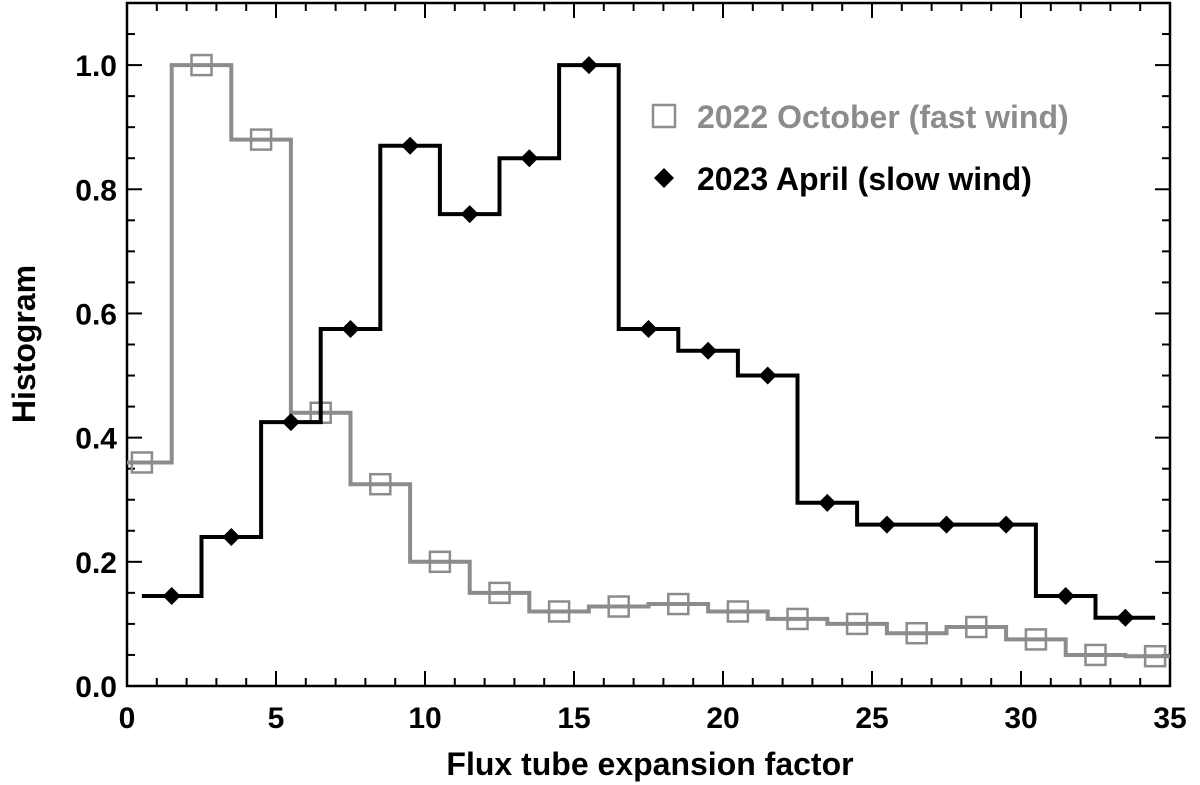 The width and height of the screenshot is (1200, 785). What do you see at coordinates (96, 66) in the screenshot?
I see `y-tick-label: 1.0` at bounding box center [96, 66].